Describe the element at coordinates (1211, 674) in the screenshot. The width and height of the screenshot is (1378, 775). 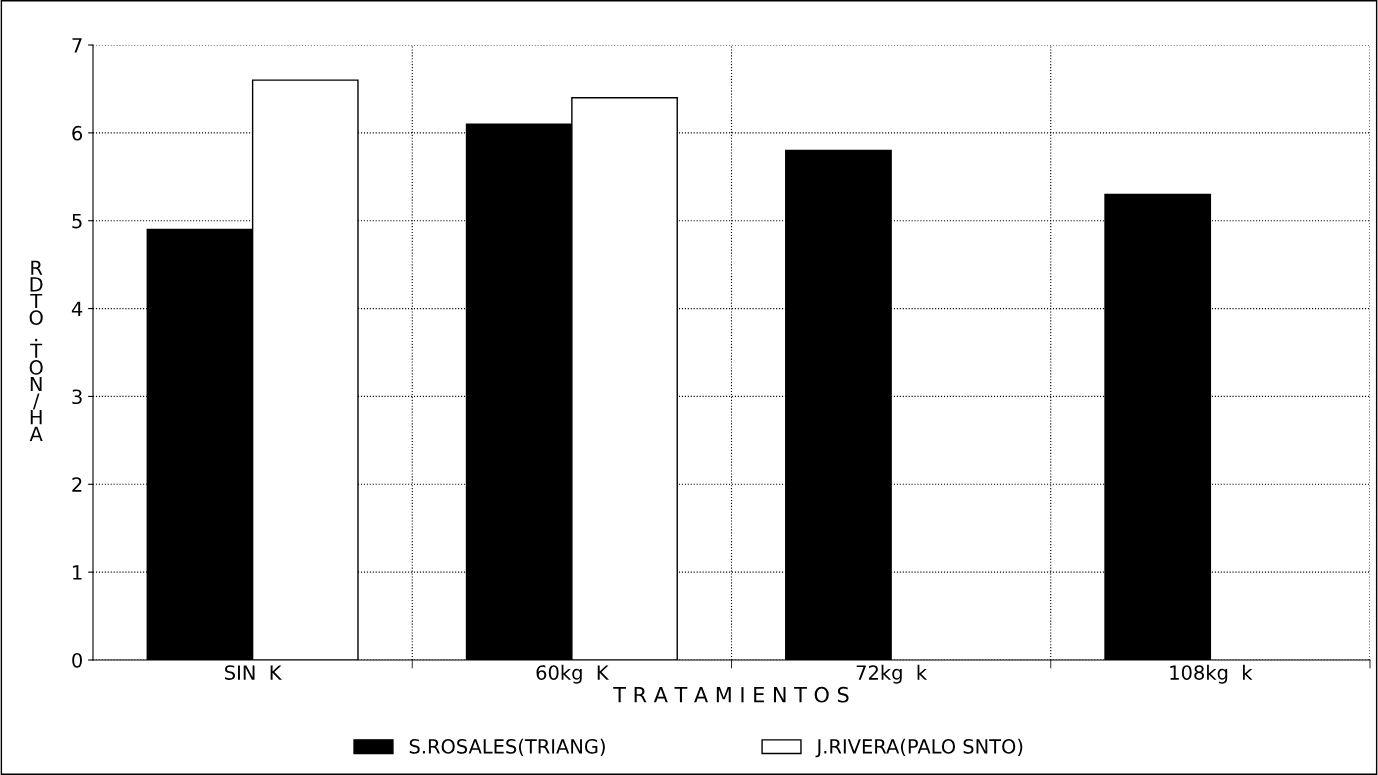
I see `x-tick-label: 108kg k` at that location.